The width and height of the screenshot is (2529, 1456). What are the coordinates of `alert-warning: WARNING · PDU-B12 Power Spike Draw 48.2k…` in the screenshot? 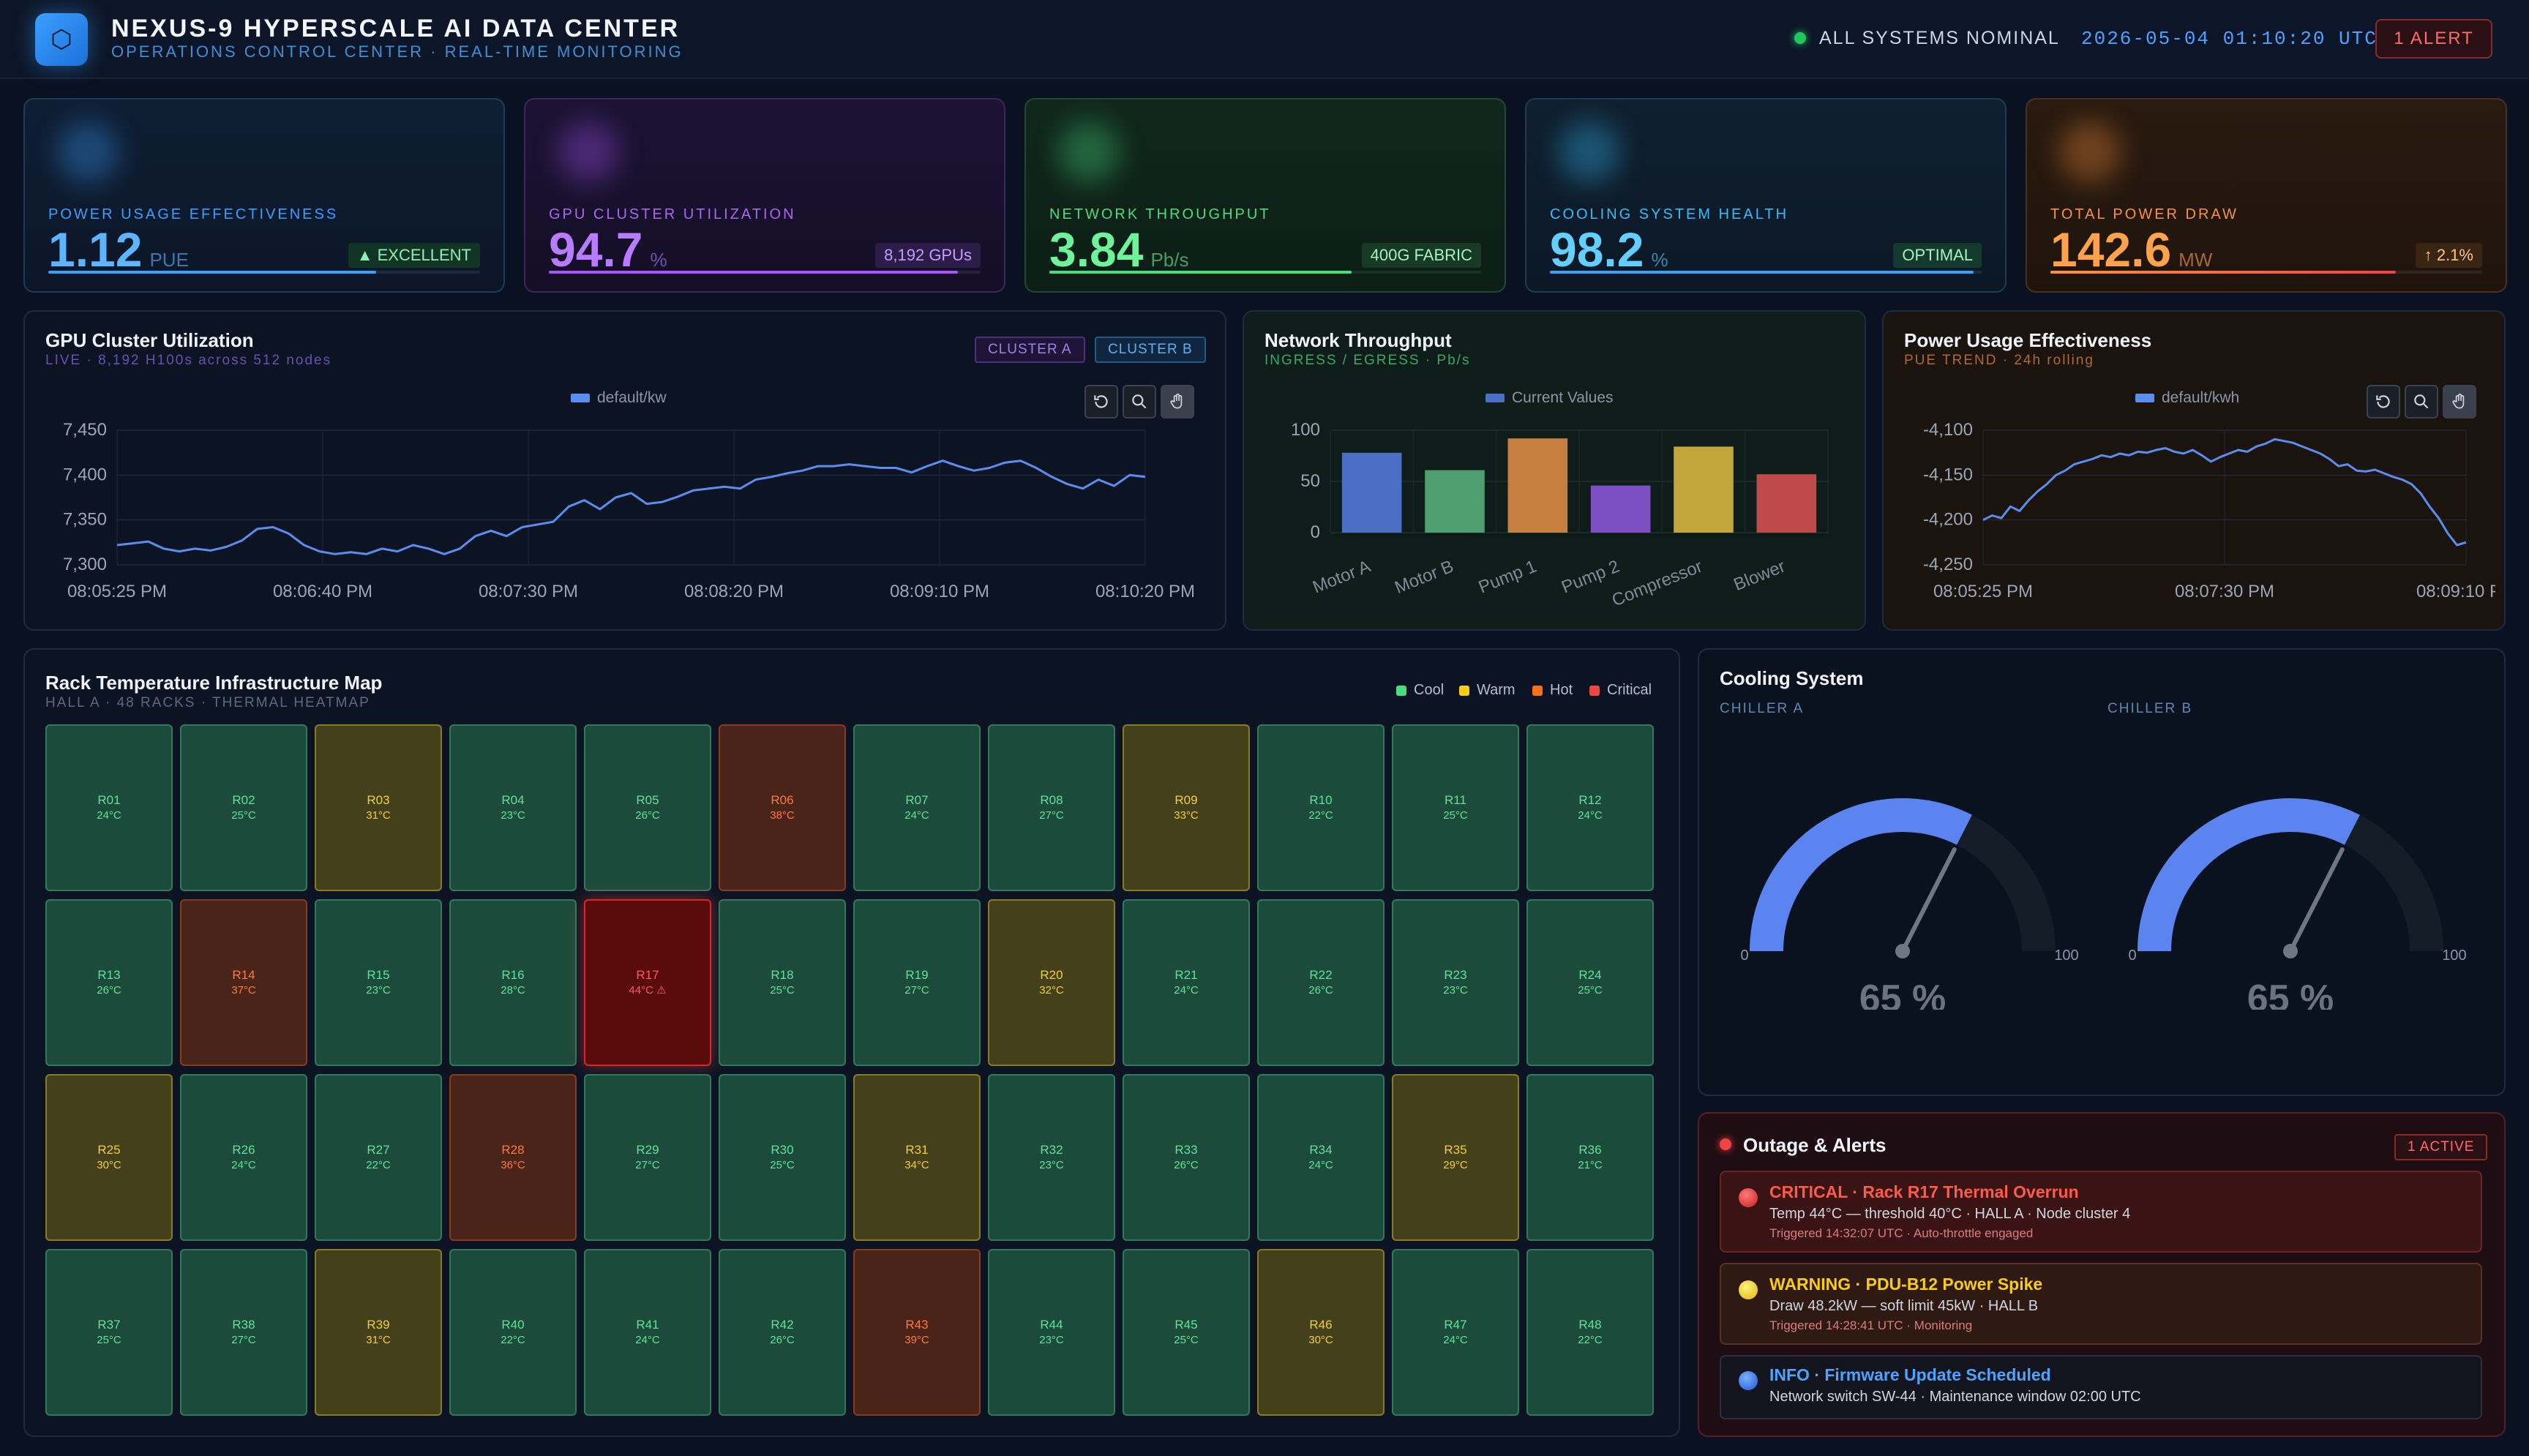 It's located at (2101, 1304).